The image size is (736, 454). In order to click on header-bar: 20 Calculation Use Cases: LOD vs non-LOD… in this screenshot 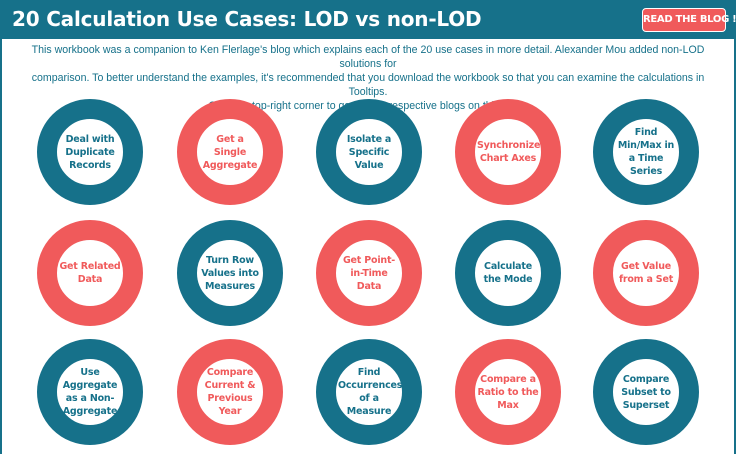, I will do `click(368, 19)`.